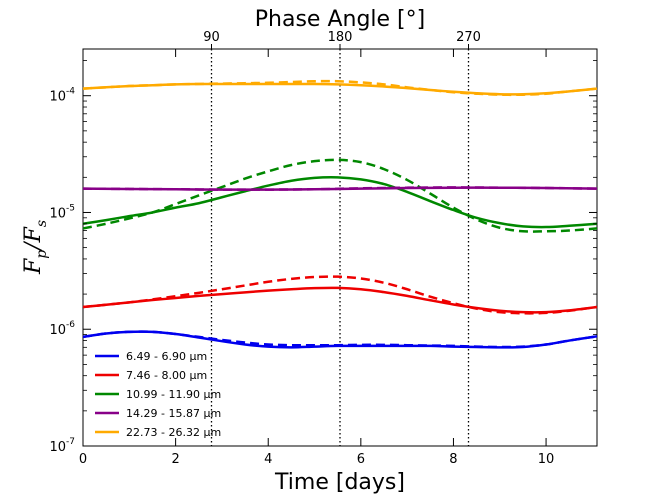 Image resolution: width=664 pixels, height=498 pixels. Describe the element at coordinates (62, 96) in the screenshot. I see `y-tick-label: 10⁻⁴` at that location.